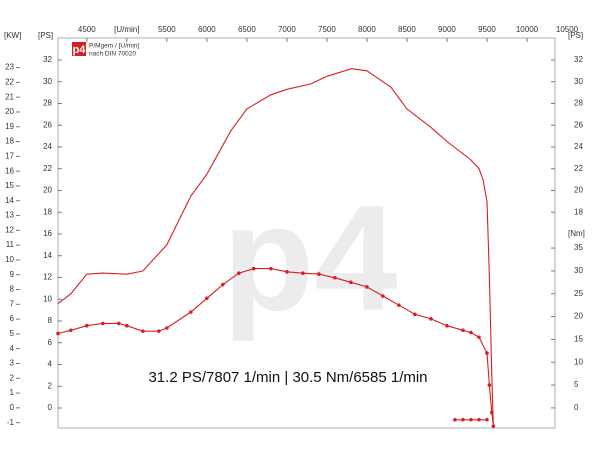 Image resolution: width=600 pixels, height=450 pixels. I want to click on x-tick-label: 8500, so click(407, 29).